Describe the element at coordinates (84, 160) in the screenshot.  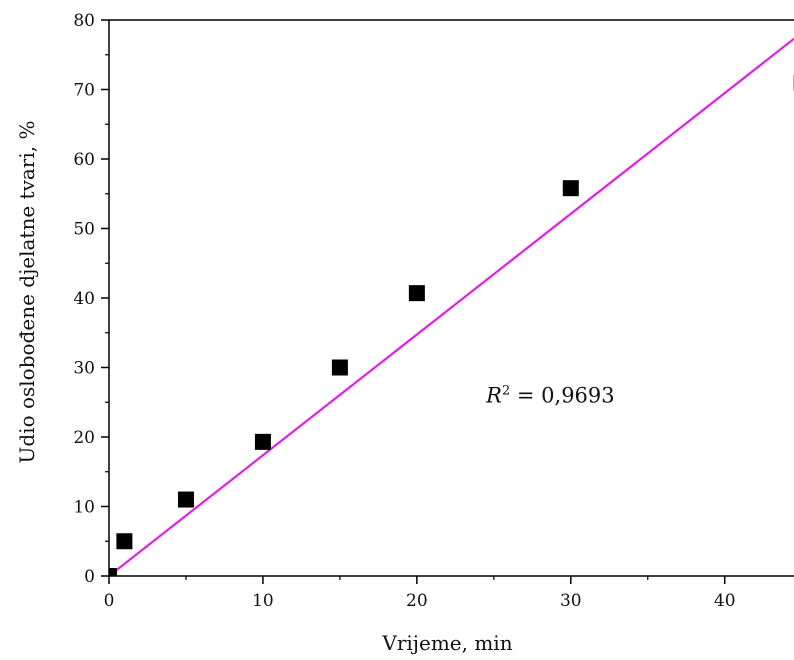
I see `y-tick-label: 60` at that location.